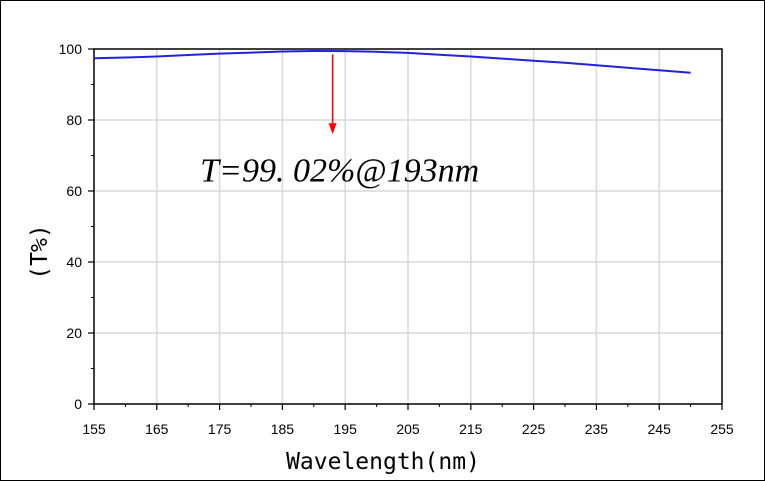 This screenshot has height=481, width=765. Describe the element at coordinates (339, 122) in the screenshot. I see `annotation-group: T=99. 02%@193nm` at that location.